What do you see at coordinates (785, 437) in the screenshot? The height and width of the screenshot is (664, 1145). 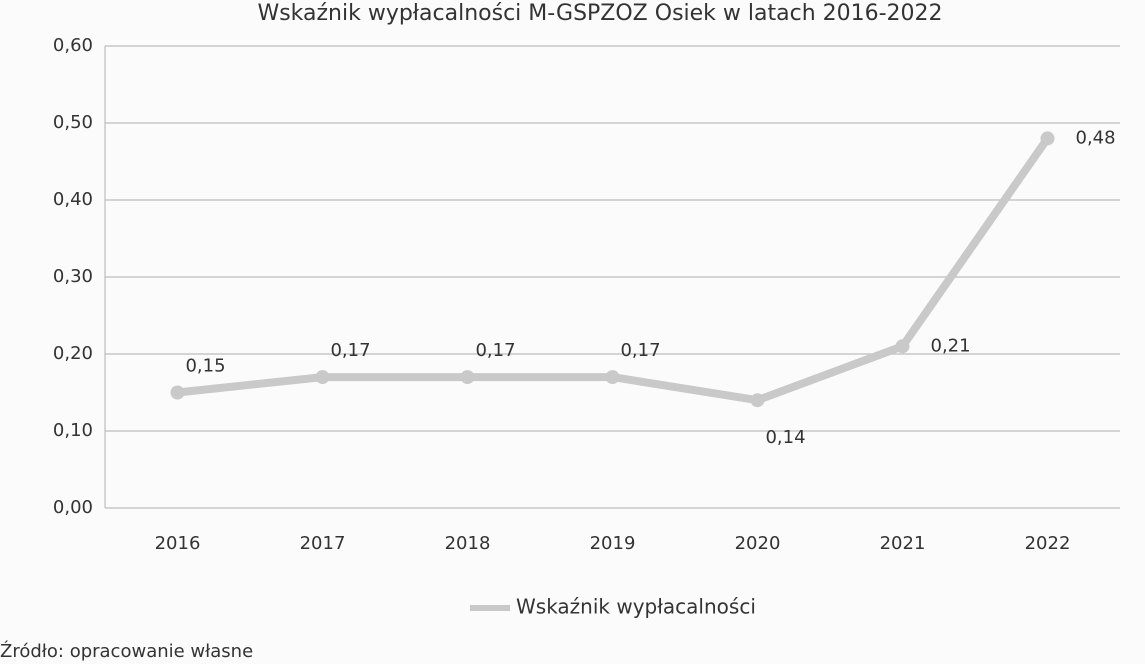 I see `data-label: 0,14` at bounding box center [785, 437].